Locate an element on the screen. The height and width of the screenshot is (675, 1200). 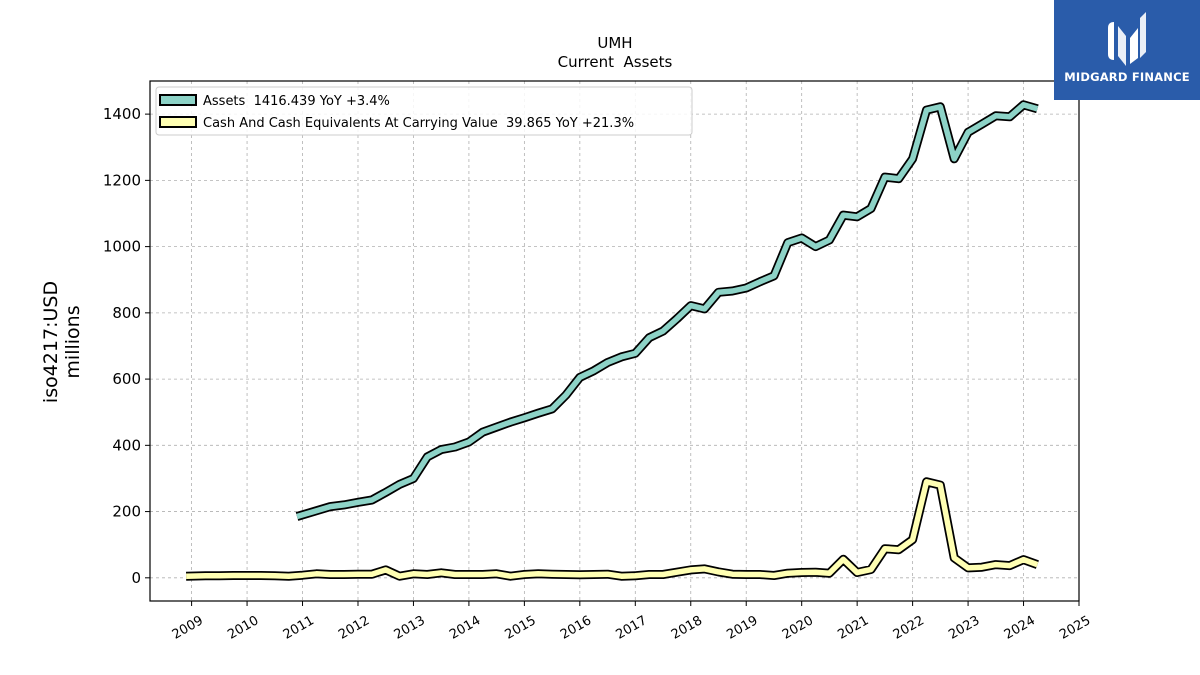
legend-box is located at coordinates (424, 111).